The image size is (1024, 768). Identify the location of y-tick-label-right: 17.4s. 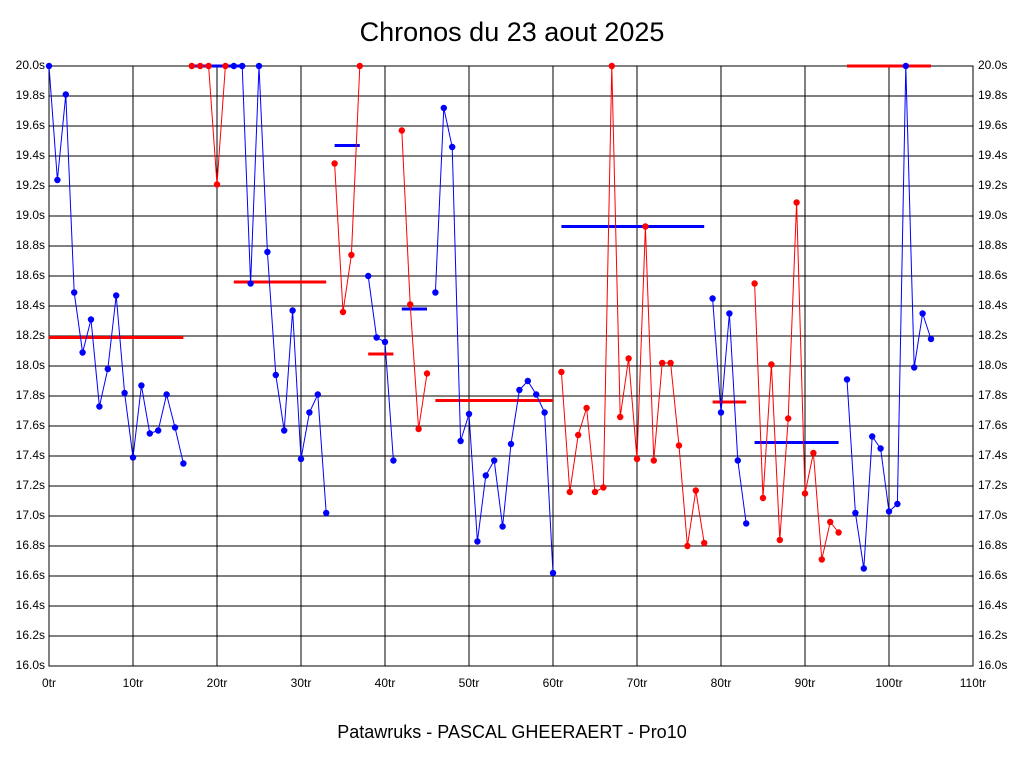
(992, 455).